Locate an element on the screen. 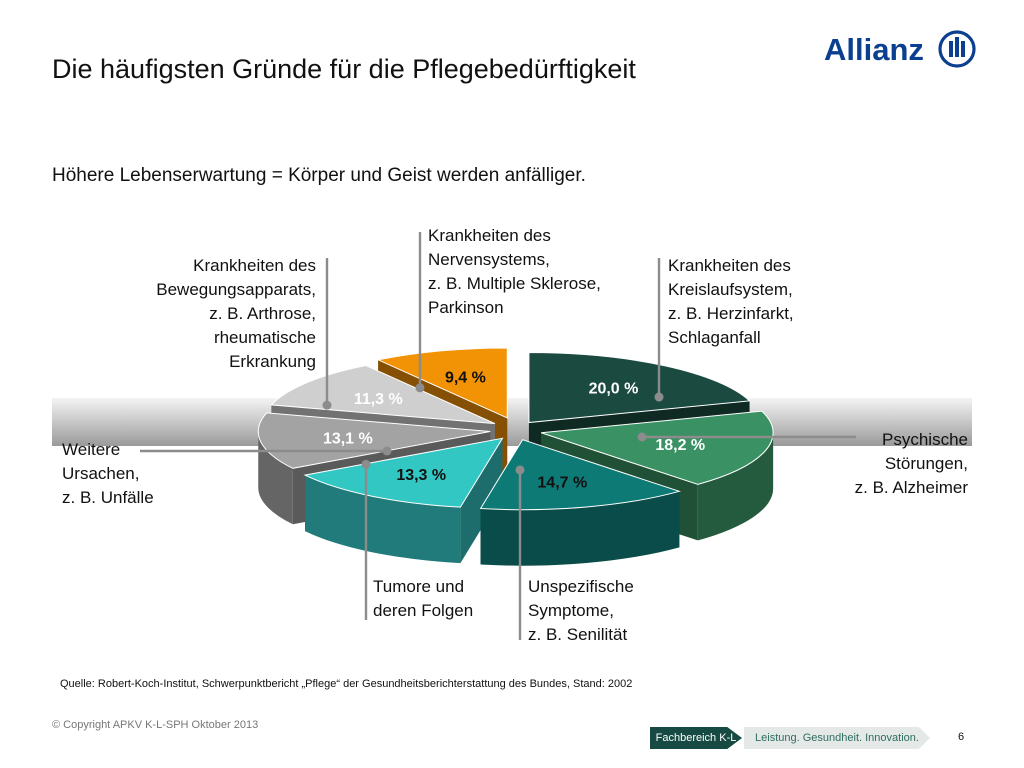 The width and height of the screenshot is (1024, 768). pie-slice-unspez is located at coordinates (580, 475).